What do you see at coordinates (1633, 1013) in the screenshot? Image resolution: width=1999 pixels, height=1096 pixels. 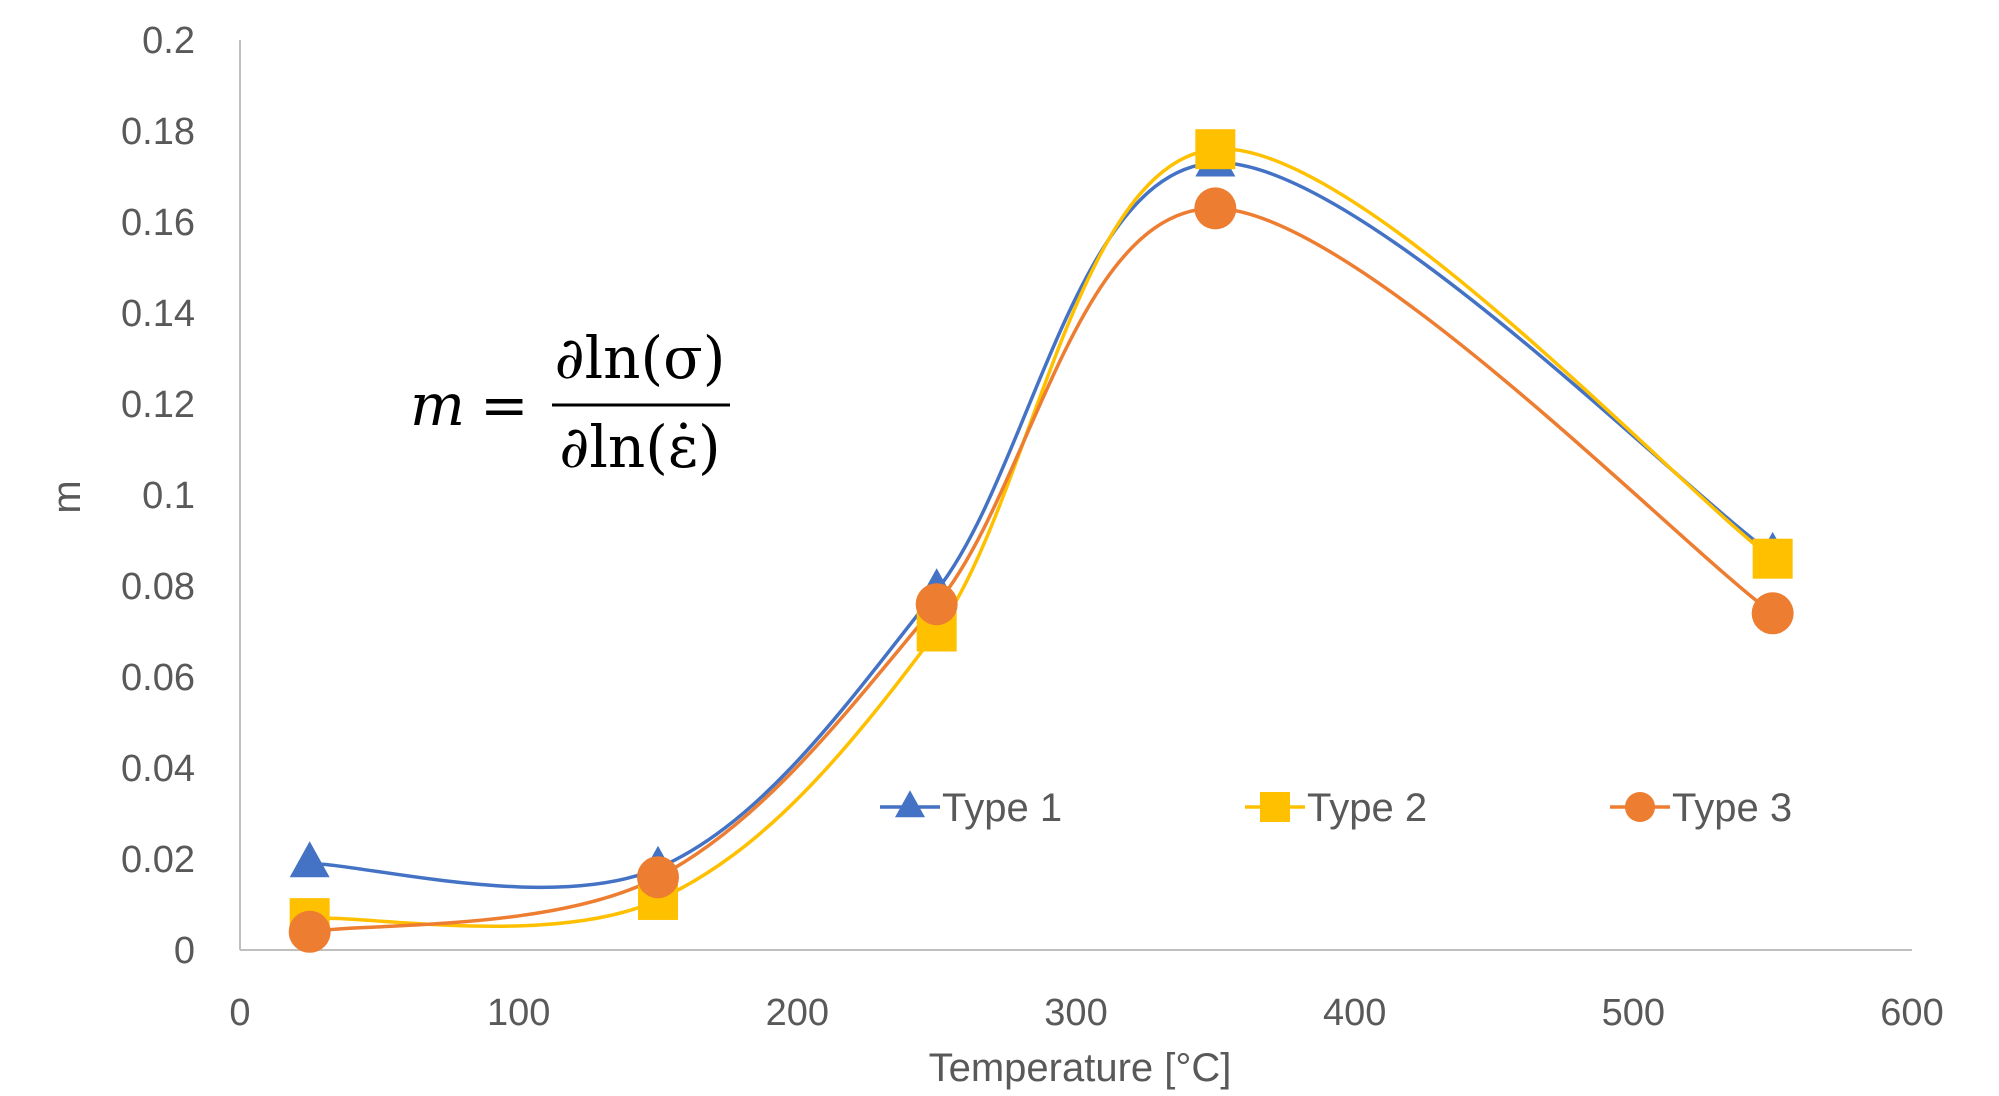 I see `x-tick-label: 500` at bounding box center [1633, 1013].